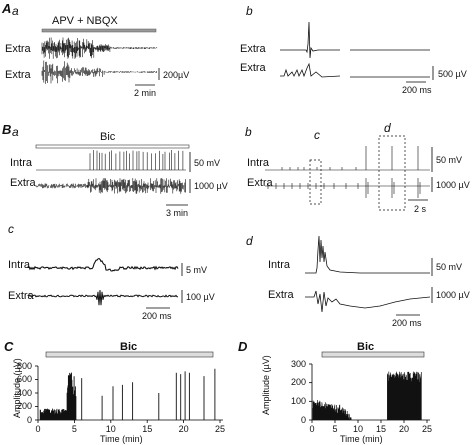  Describe the element at coordinates (334, 429) in the screenshot. I see `D-xtick-5: 5` at that location.